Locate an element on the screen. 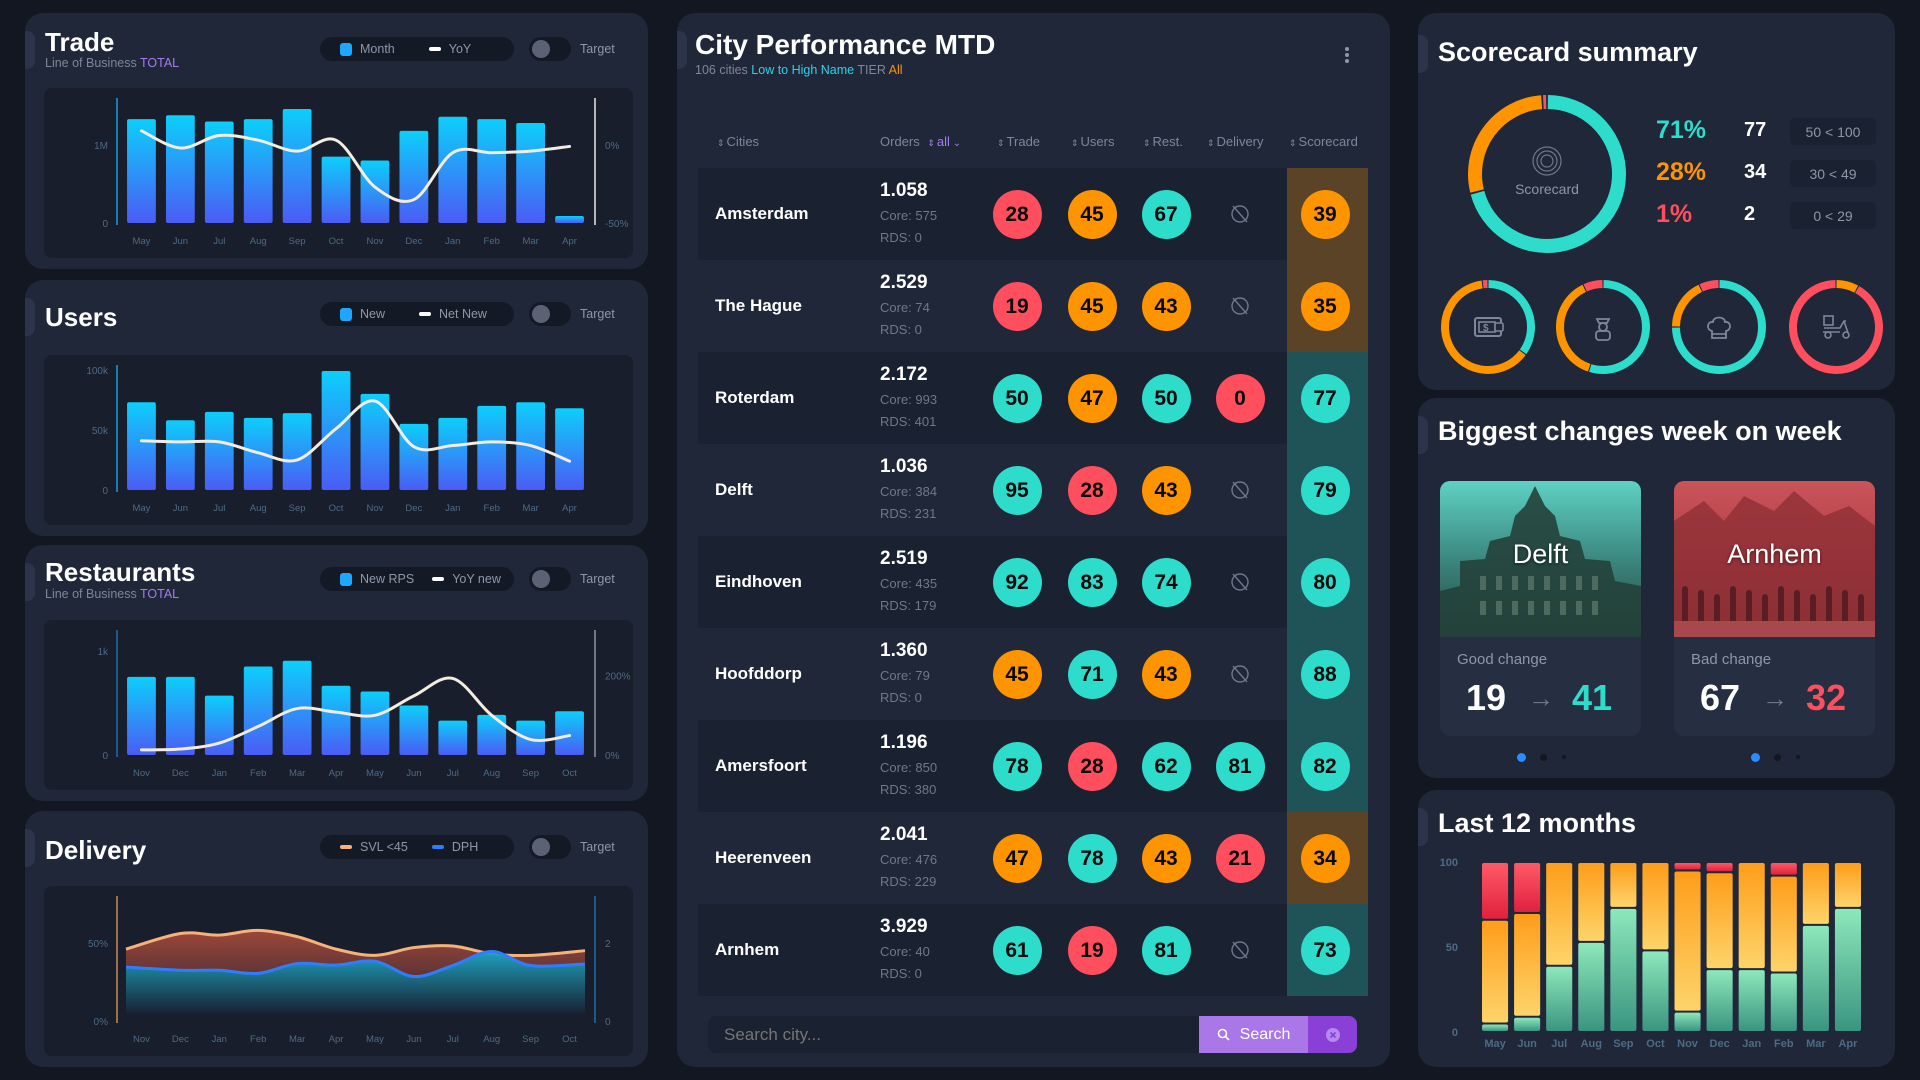  legend-month: Month is located at coordinates (377, 49).